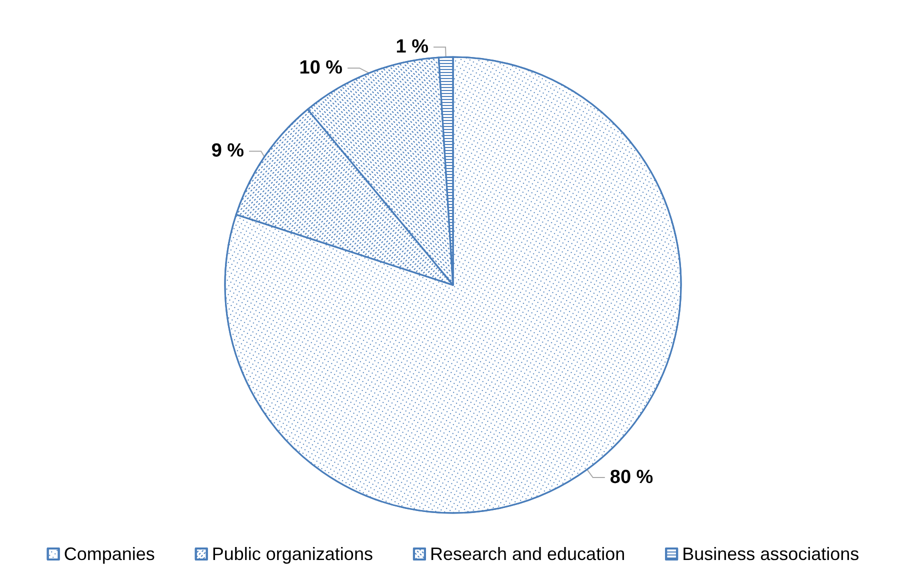 This screenshot has height=568, width=906. Describe the element at coordinates (292, 554) in the screenshot. I see `legend-label: Public organizations` at that location.